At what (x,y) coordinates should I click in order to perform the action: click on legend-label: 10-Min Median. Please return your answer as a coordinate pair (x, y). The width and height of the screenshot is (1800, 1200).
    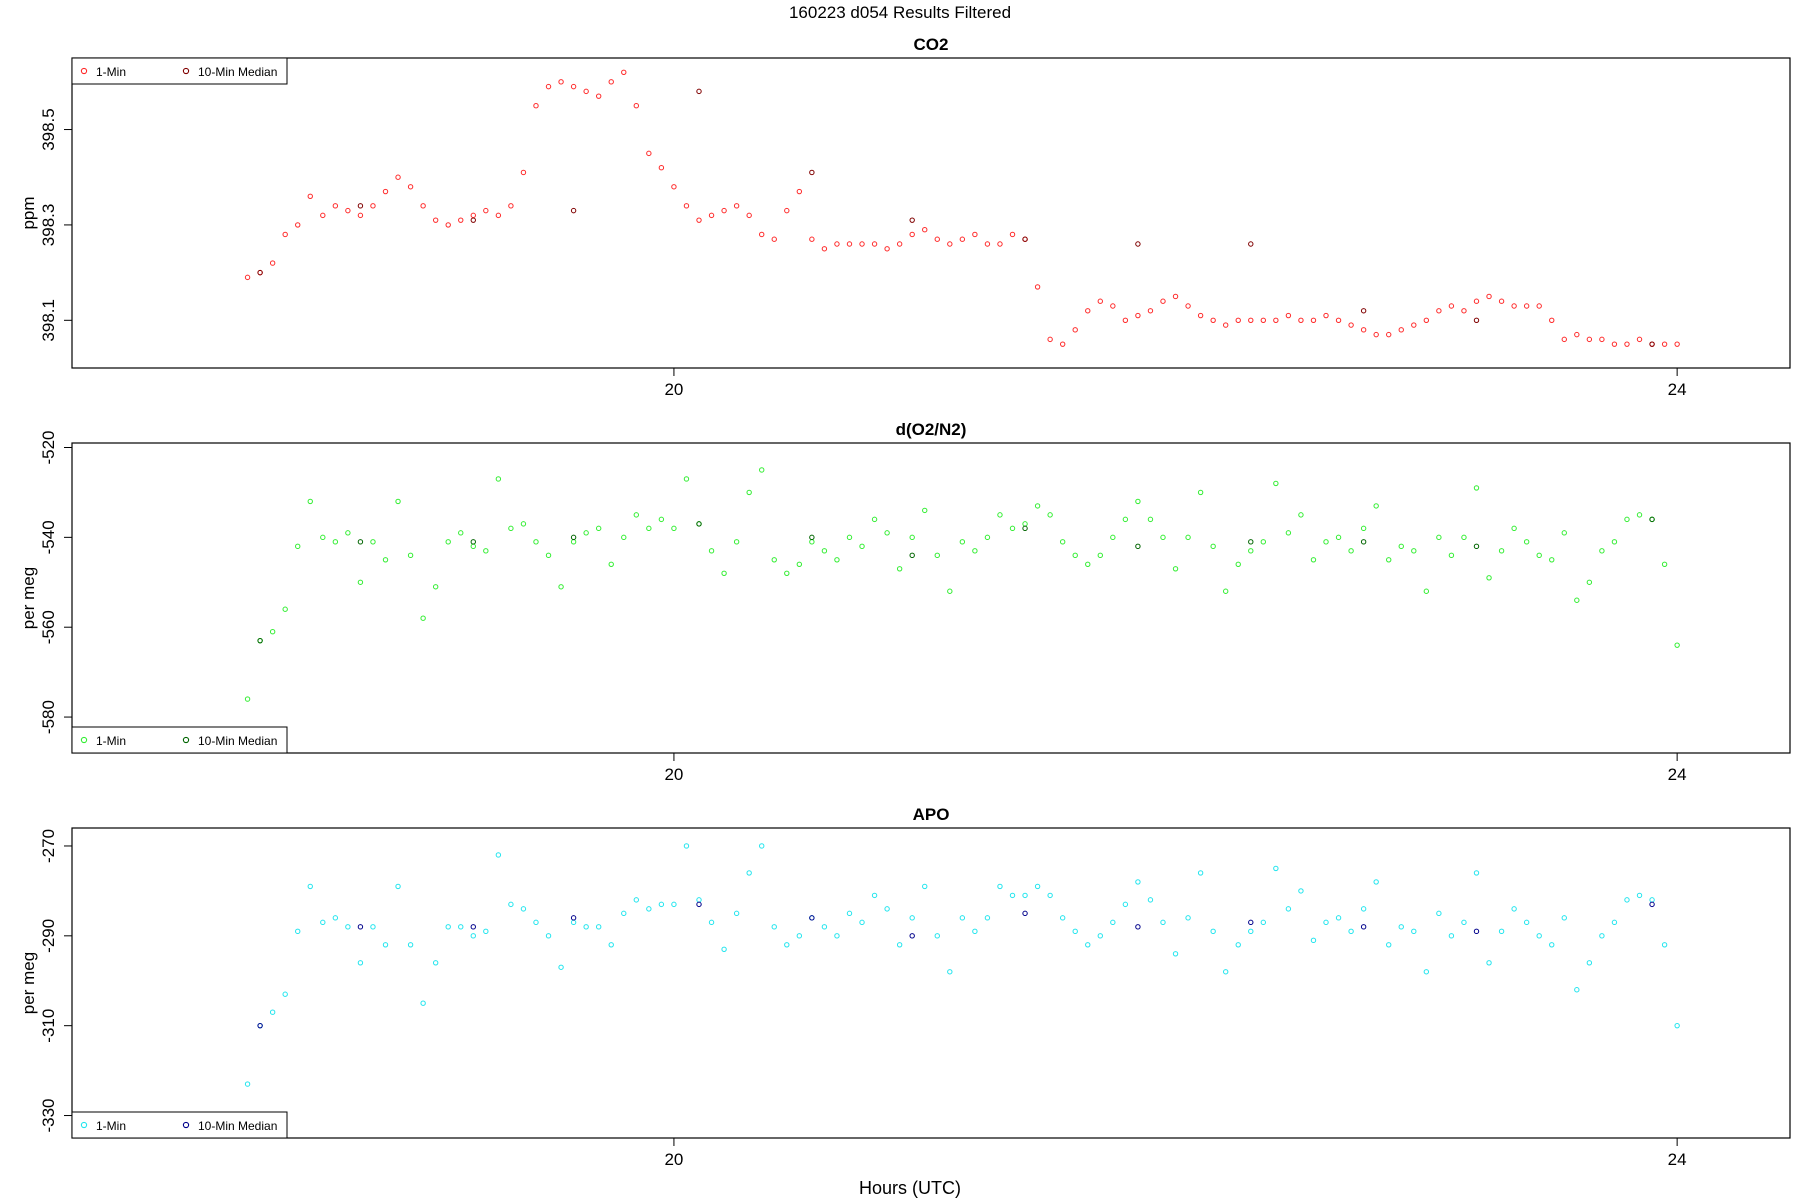
    Looking at the image, I should click on (237, 1126).